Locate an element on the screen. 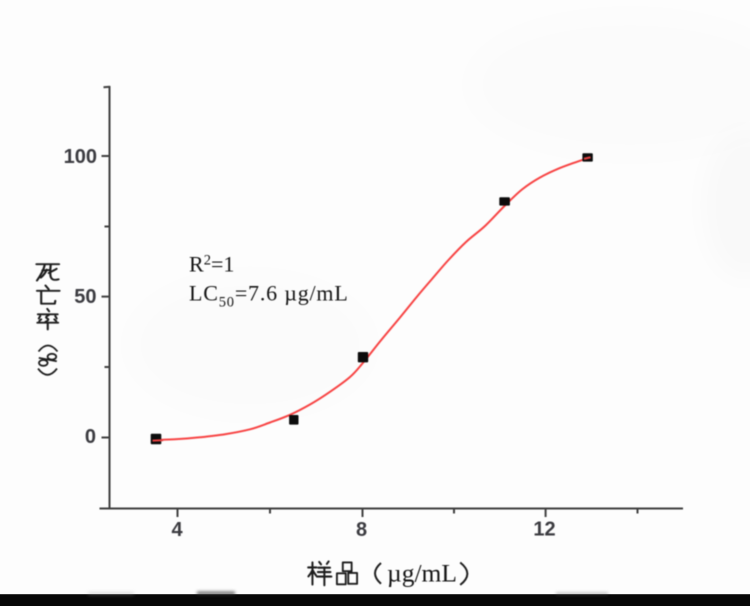 Image resolution: width=750 pixels, height=606 pixels. svg-text: 100 is located at coordinates (80, 157).